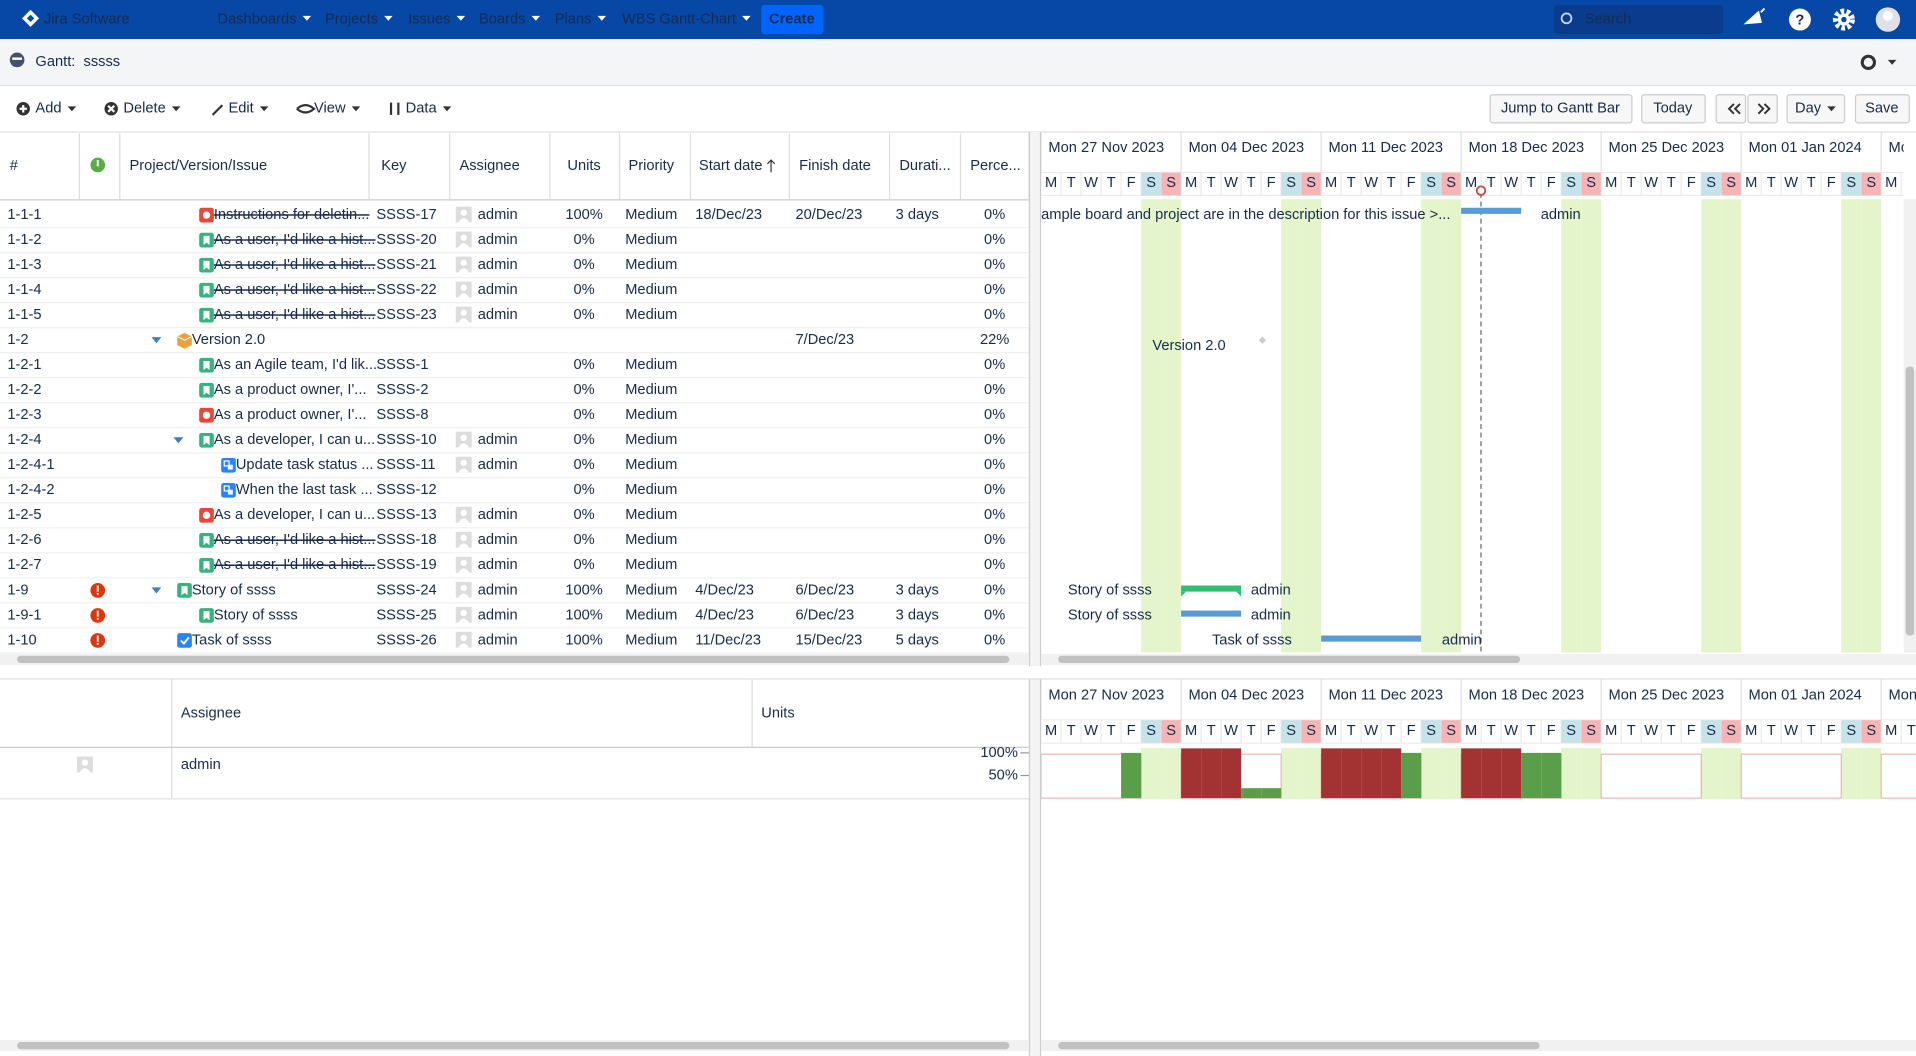 This screenshot has height=1056, width=1916. What do you see at coordinates (429, 19) in the screenshot?
I see `nav-menu-item: Issues` at bounding box center [429, 19].